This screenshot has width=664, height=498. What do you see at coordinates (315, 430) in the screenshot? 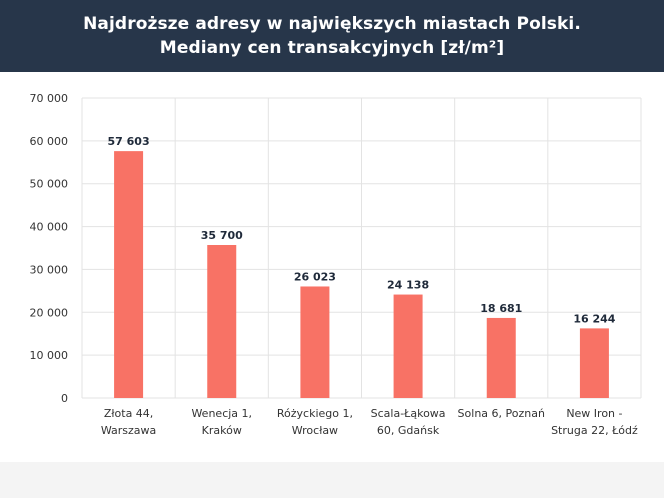
I see `x-tick-label: Wrocław` at bounding box center [315, 430].